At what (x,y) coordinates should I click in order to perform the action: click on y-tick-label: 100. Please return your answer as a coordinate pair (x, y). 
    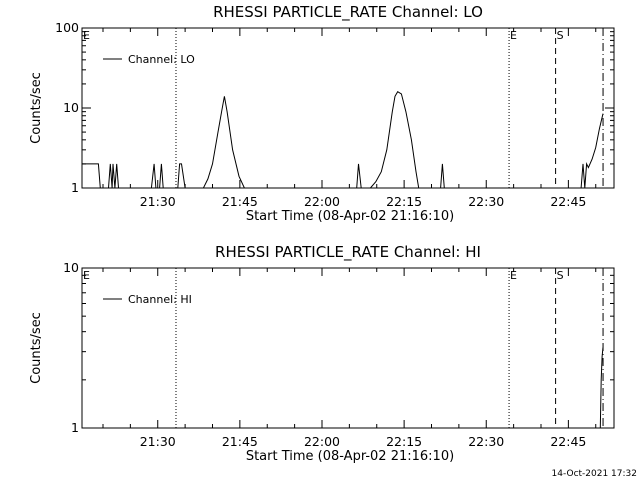
    Looking at the image, I should click on (67, 27).